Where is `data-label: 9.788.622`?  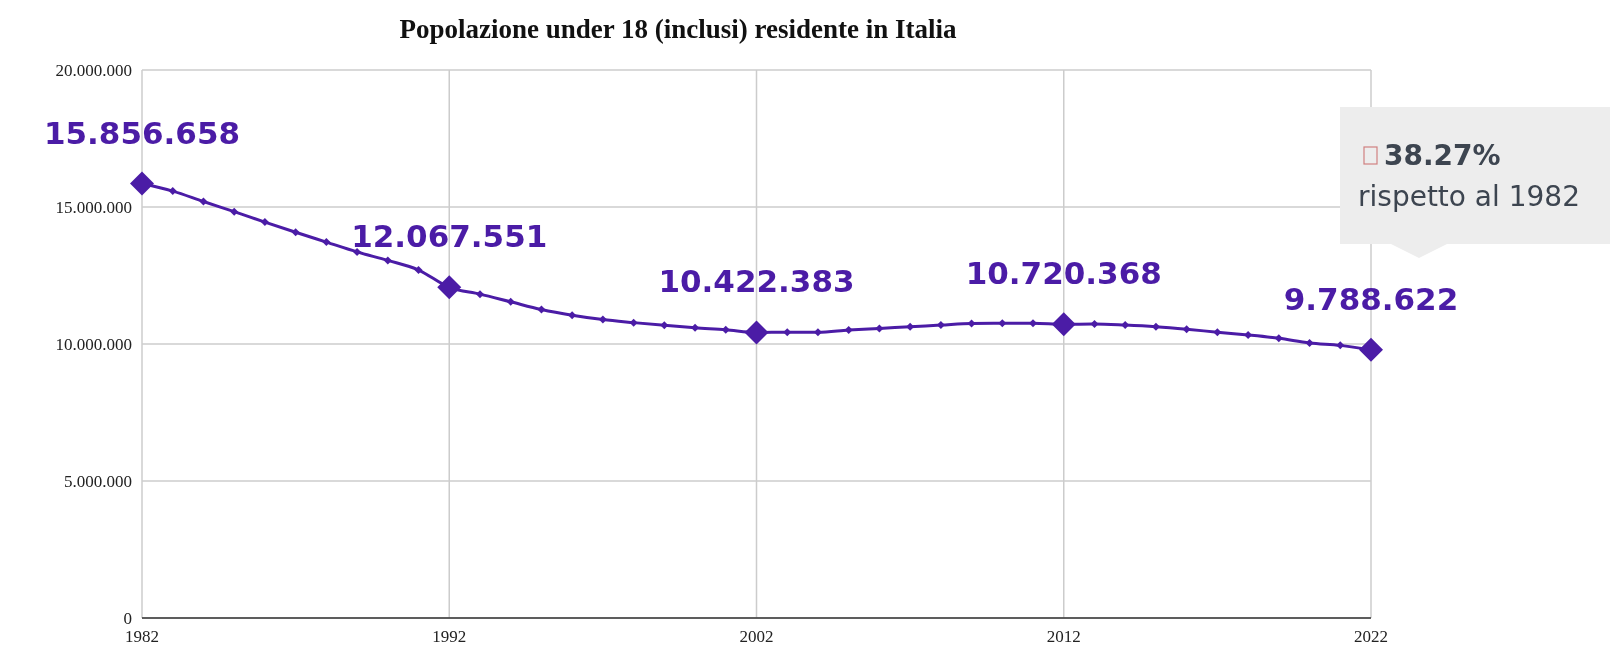
data-label: 9.788.622 is located at coordinates (1371, 298).